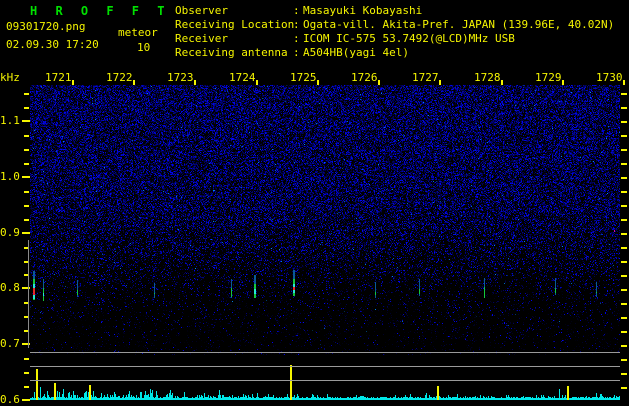 The image size is (629, 406). What do you see at coordinates (10, 176) in the screenshot?
I see `y-axis-label-1-0: 1.0` at bounding box center [10, 176].